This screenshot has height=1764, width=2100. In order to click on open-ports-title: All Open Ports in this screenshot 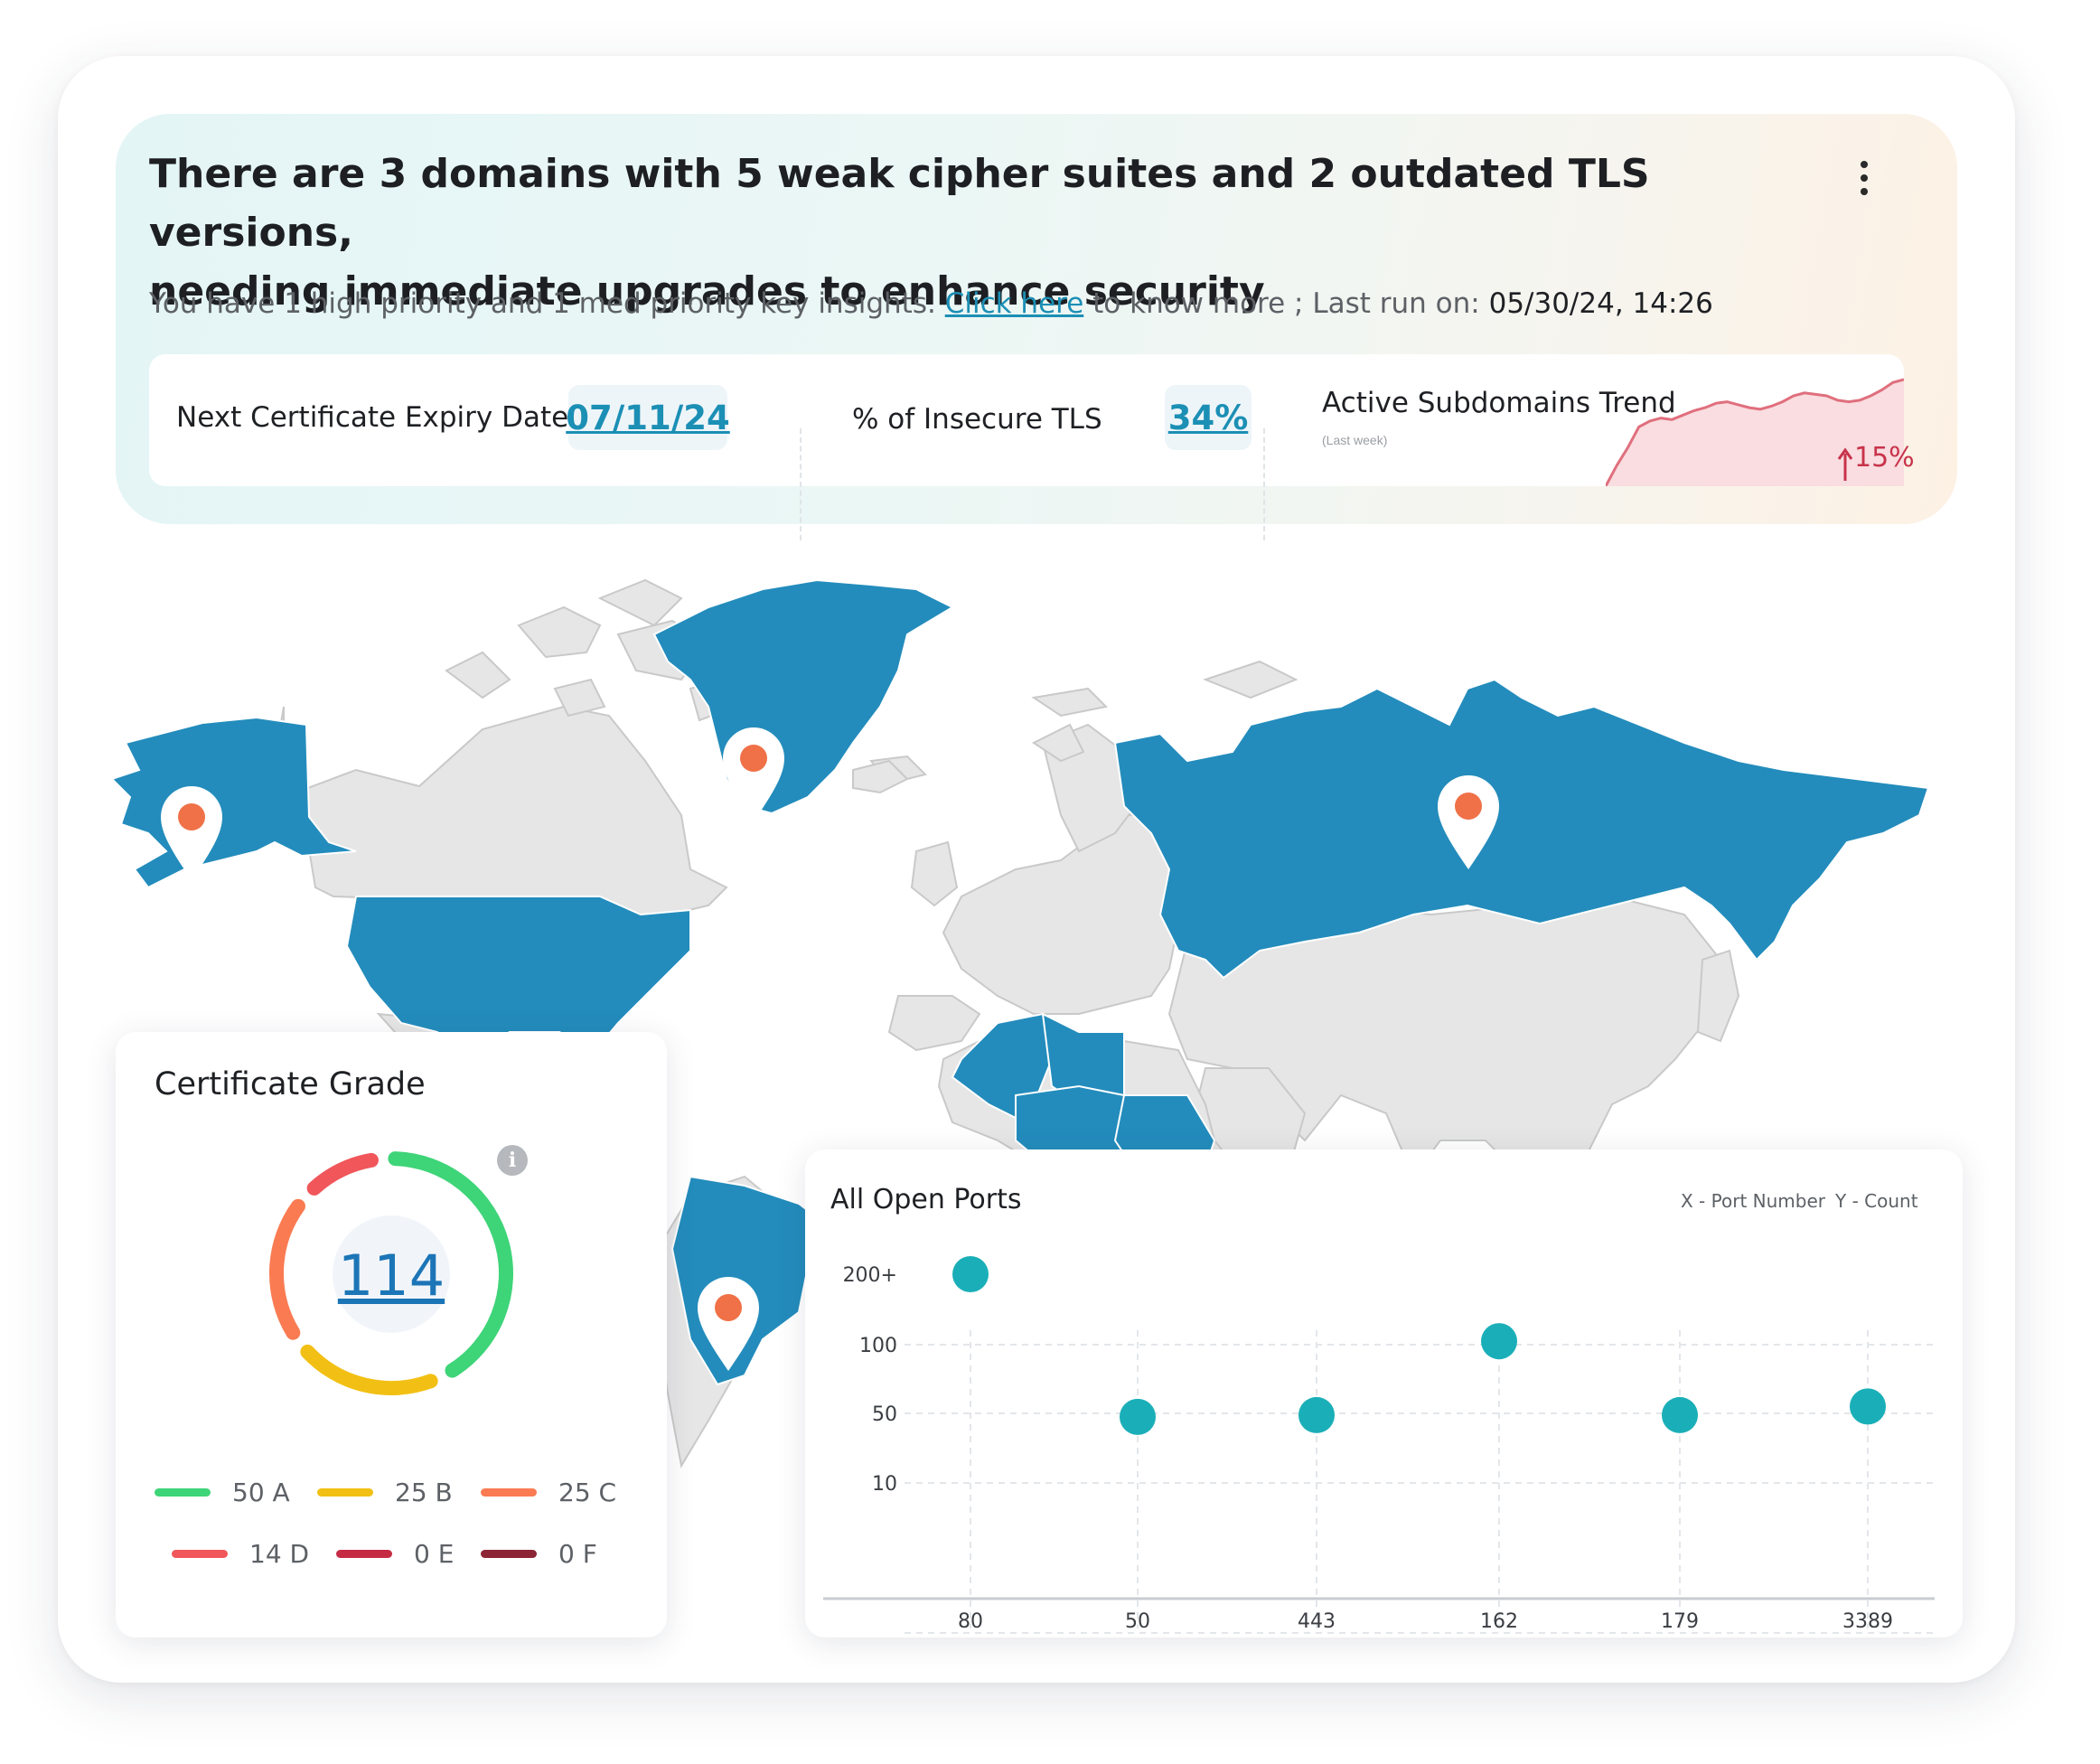, I will do `click(926, 1199)`.